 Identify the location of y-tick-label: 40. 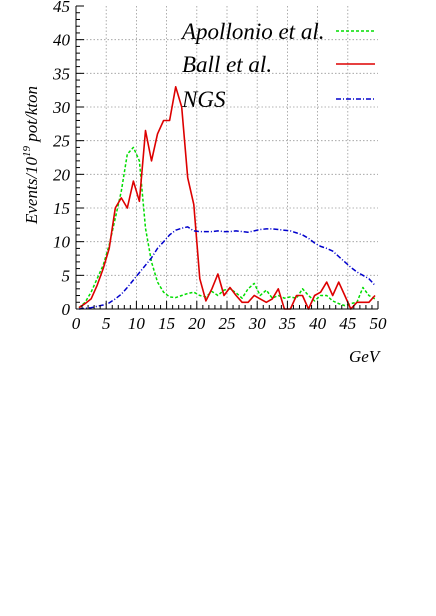
(62, 40).